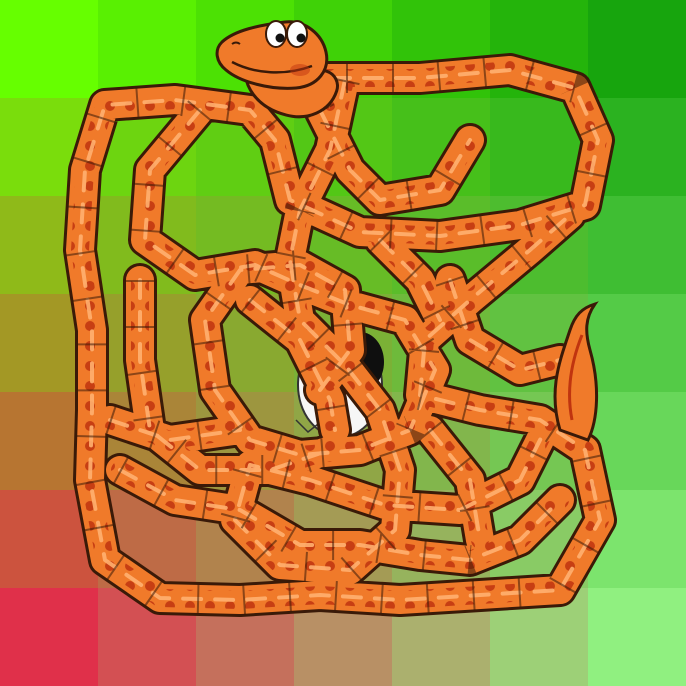  What do you see at coordinates (301, 38) in the screenshot?
I see `snake-pupil-right` at bounding box center [301, 38].